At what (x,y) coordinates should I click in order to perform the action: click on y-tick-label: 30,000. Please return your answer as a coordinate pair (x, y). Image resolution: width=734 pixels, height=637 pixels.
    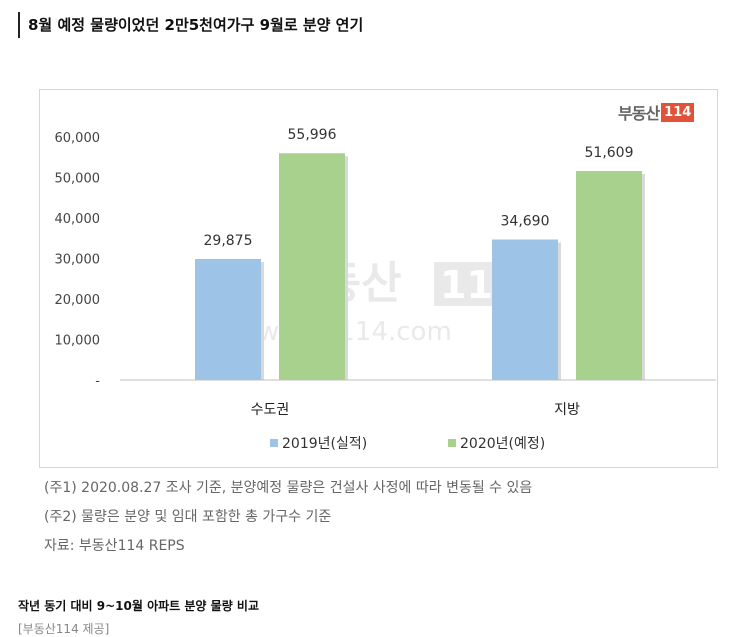
    Looking at the image, I should click on (78, 260).